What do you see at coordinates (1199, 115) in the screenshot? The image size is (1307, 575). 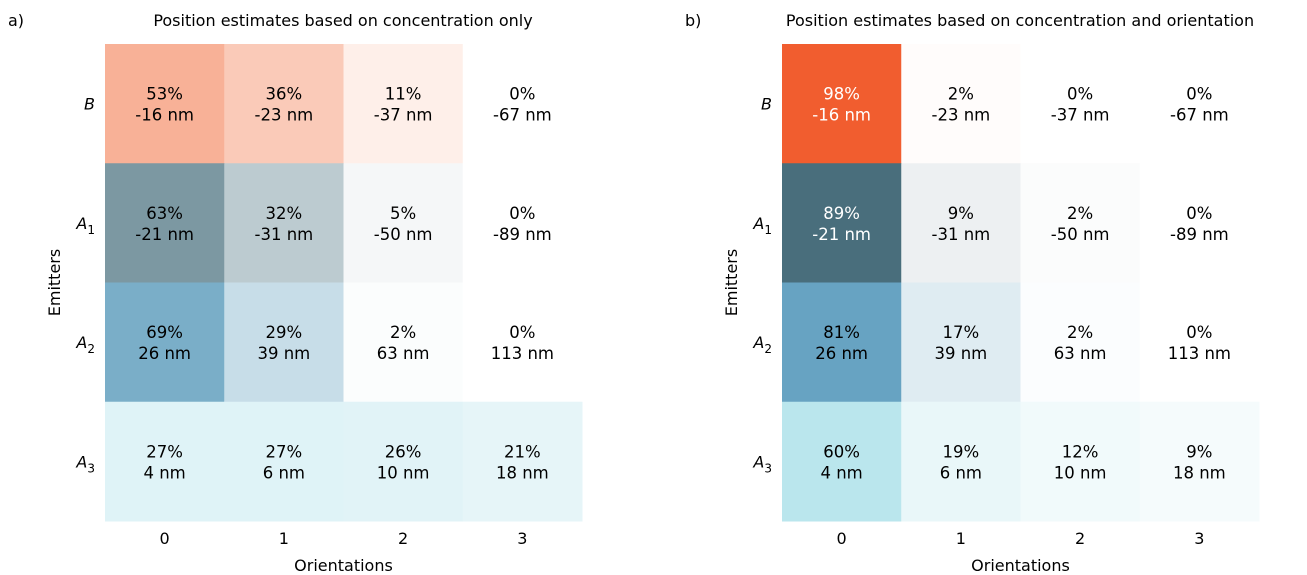 I see `cell-shift-label: -67 nm` at bounding box center [1199, 115].